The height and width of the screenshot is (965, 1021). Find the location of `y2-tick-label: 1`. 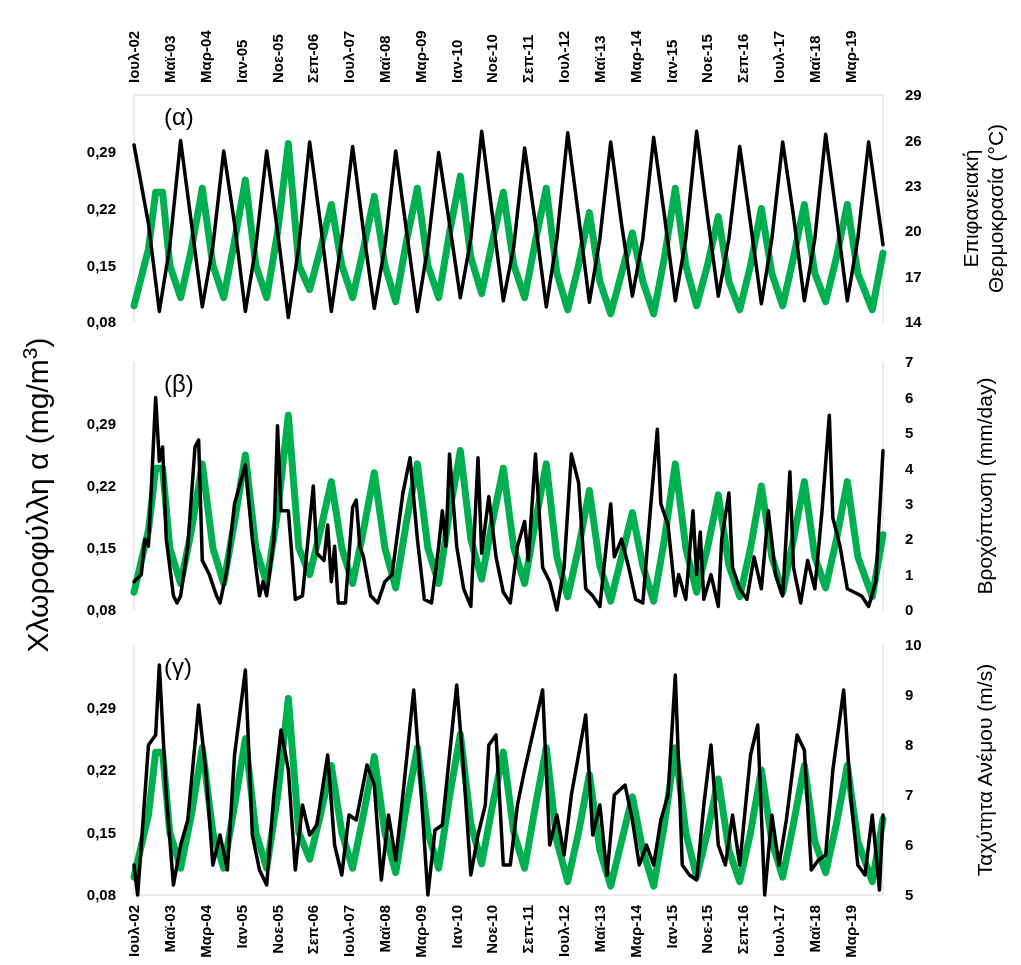

y2-tick-label: 1 is located at coordinates (909, 574).